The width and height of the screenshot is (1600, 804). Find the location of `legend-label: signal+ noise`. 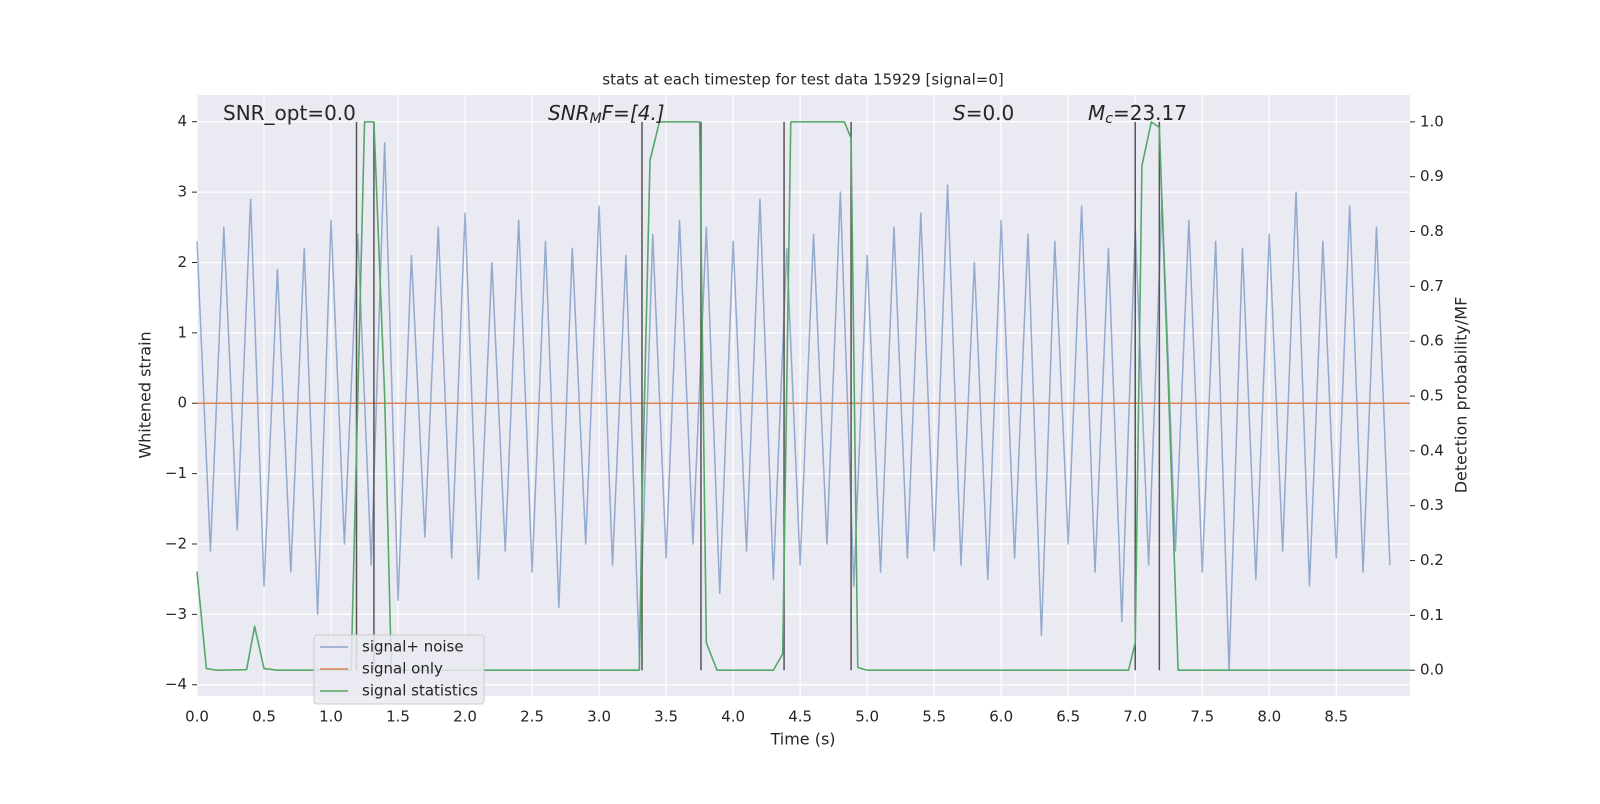

legend-label: signal+ noise is located at coordinates (413, 647).